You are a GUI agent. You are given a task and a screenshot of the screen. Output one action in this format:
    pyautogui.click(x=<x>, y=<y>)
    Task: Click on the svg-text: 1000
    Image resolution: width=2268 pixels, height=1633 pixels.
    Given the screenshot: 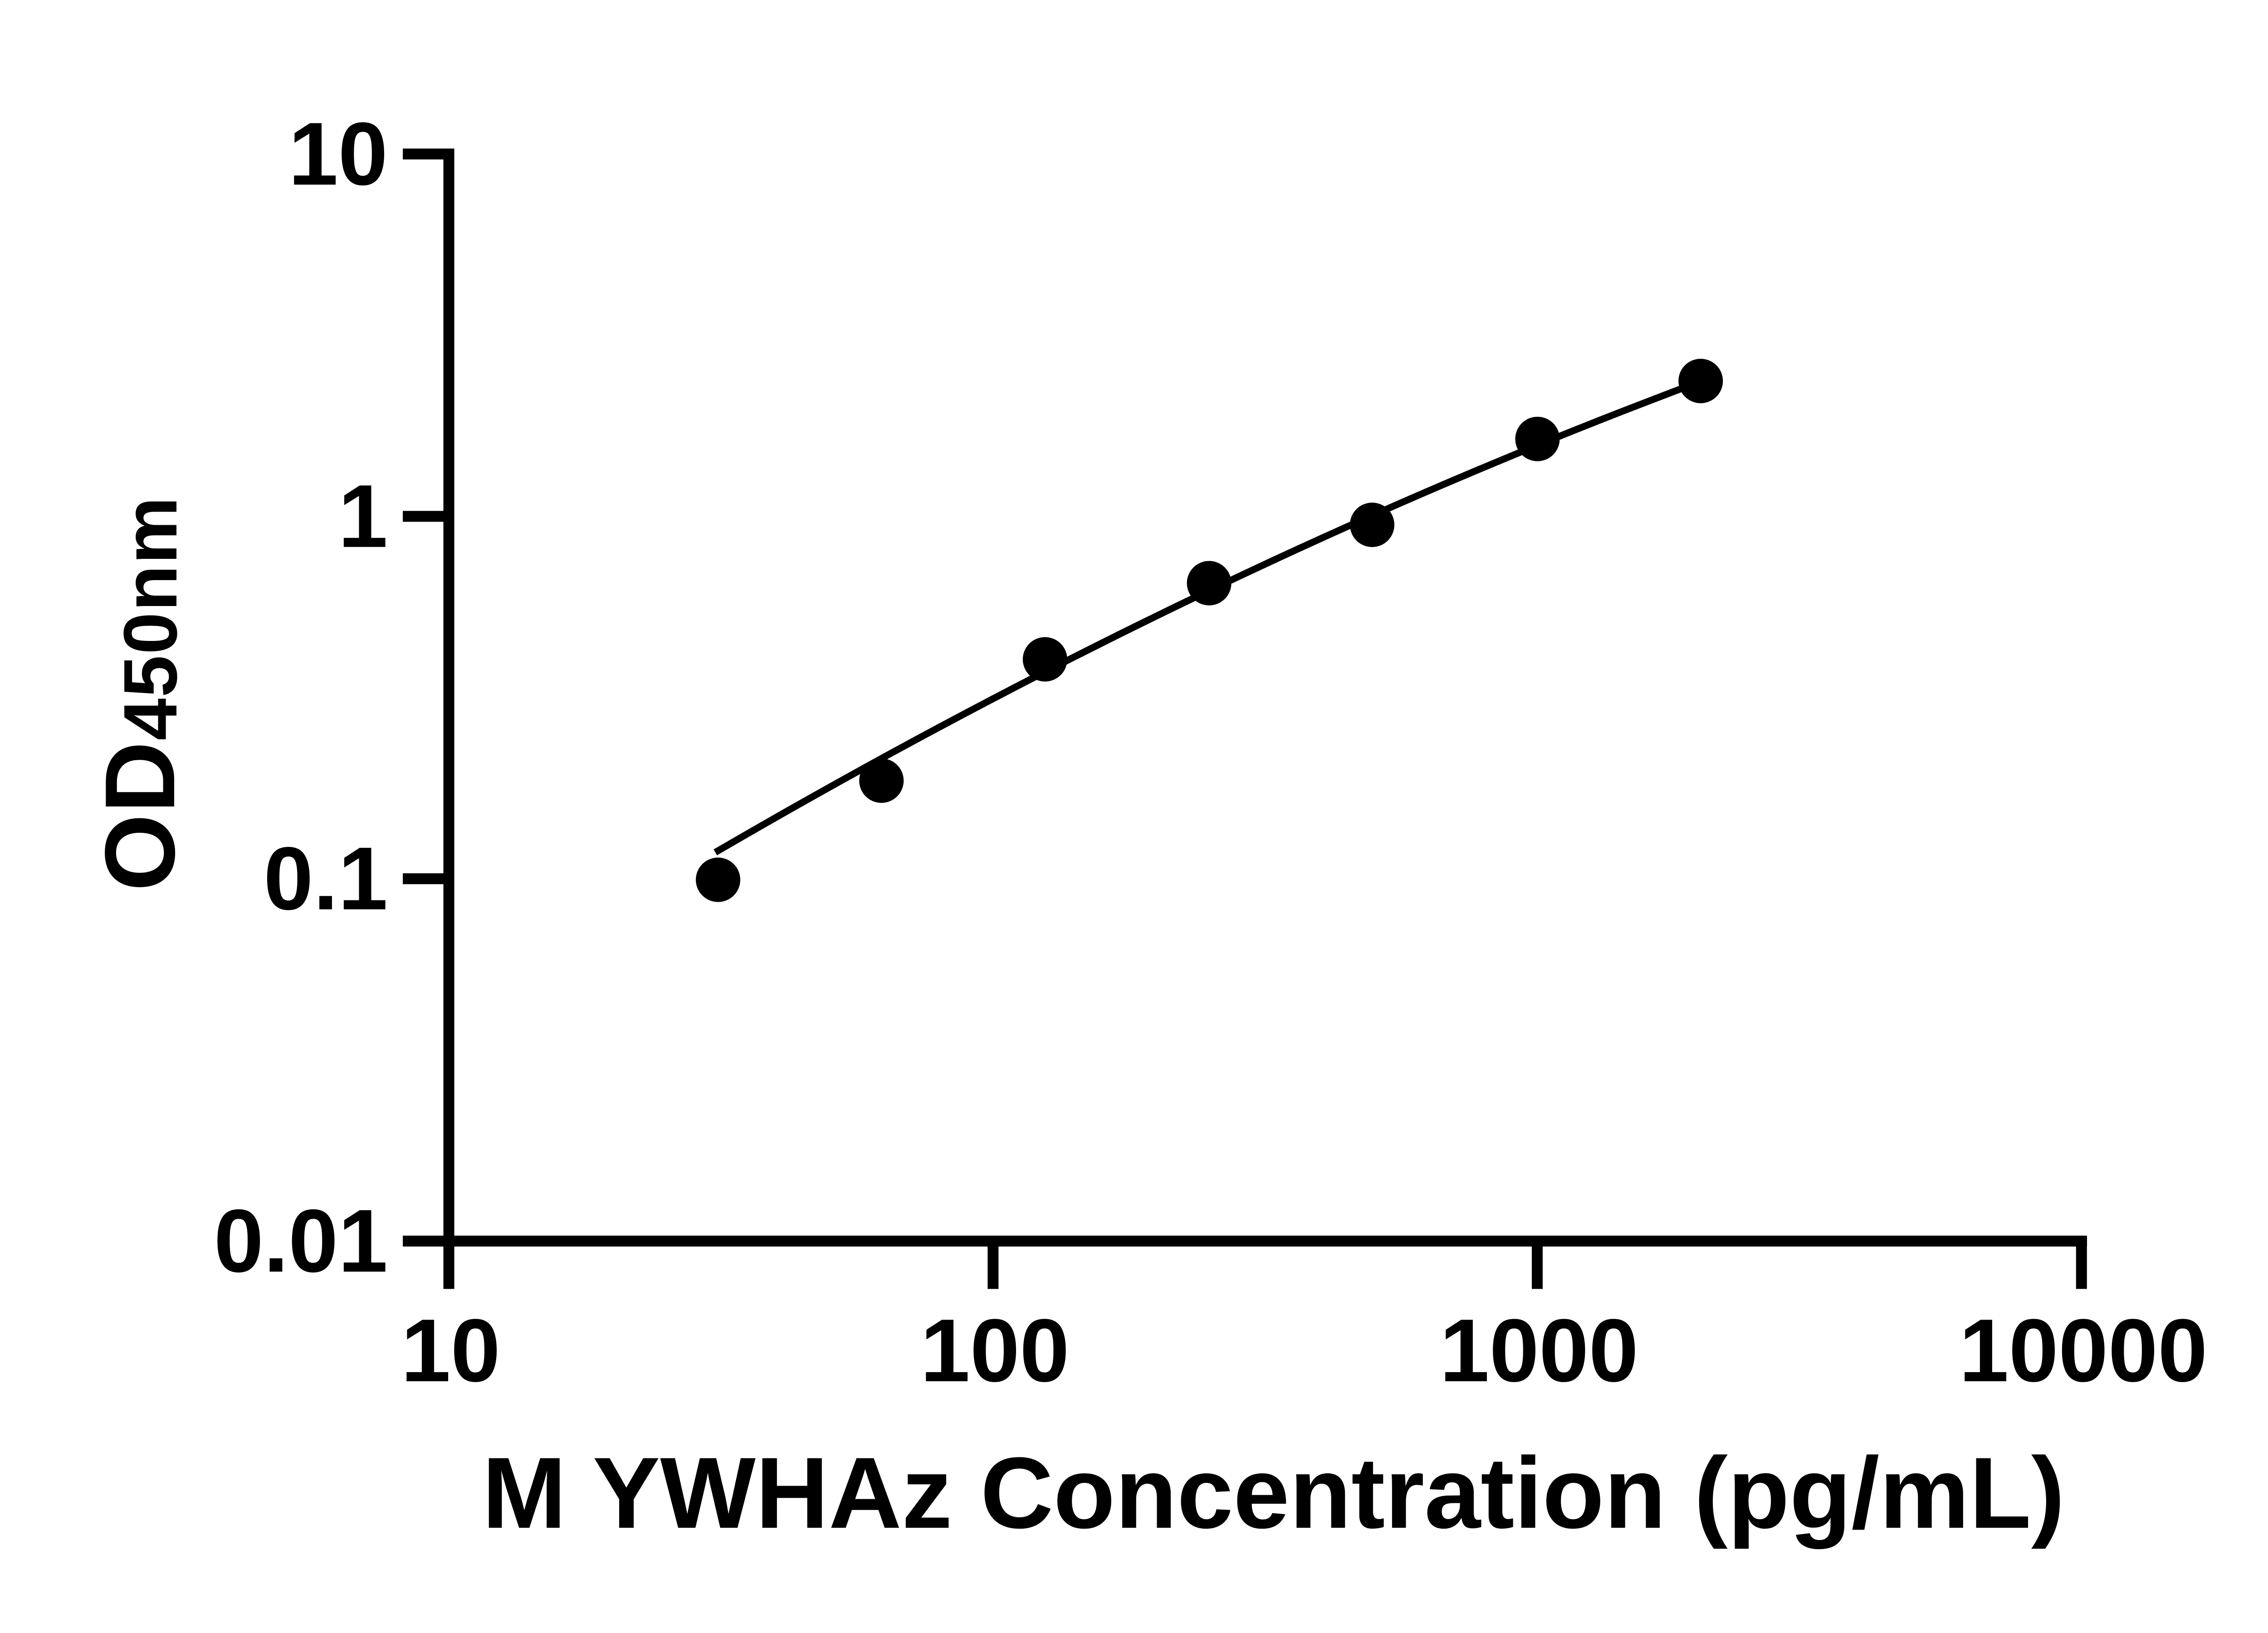 What is the action you would take?
    pyautogui.click(x=1539, y=1350)
    